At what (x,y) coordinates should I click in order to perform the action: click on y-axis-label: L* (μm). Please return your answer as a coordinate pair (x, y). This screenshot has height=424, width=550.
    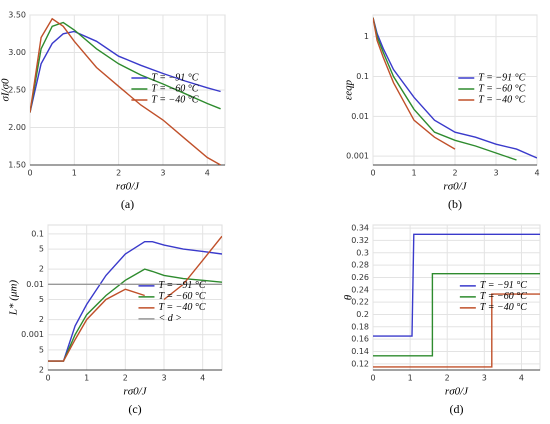
    Looking at the image, I should click on (14, 298).